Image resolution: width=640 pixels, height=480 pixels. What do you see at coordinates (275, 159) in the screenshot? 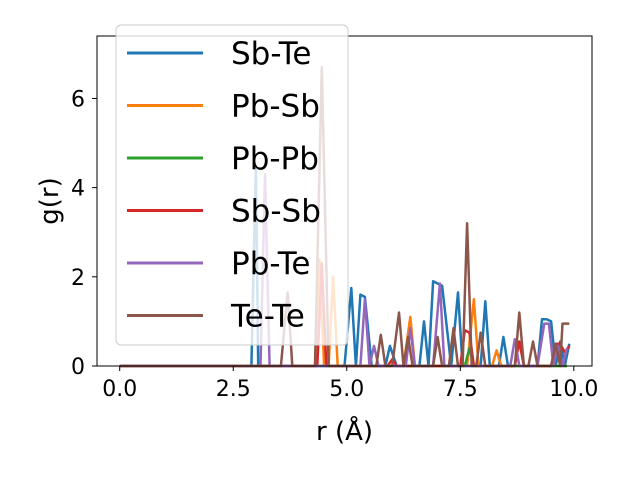
I see `legend-label-pb-pb: Pb-Pb` at bounding box center [275, 159].